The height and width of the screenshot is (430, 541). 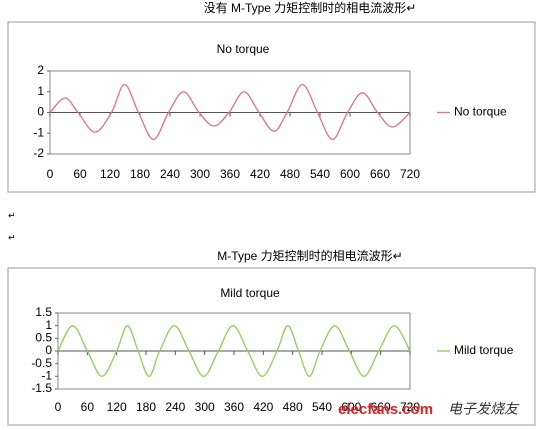 What do you see at coordinates (310, 7) in the screenshot?
I see `caption: 没有 M-Type 力矩控制时的相电流波形↵` at bounding box center [310, 7].